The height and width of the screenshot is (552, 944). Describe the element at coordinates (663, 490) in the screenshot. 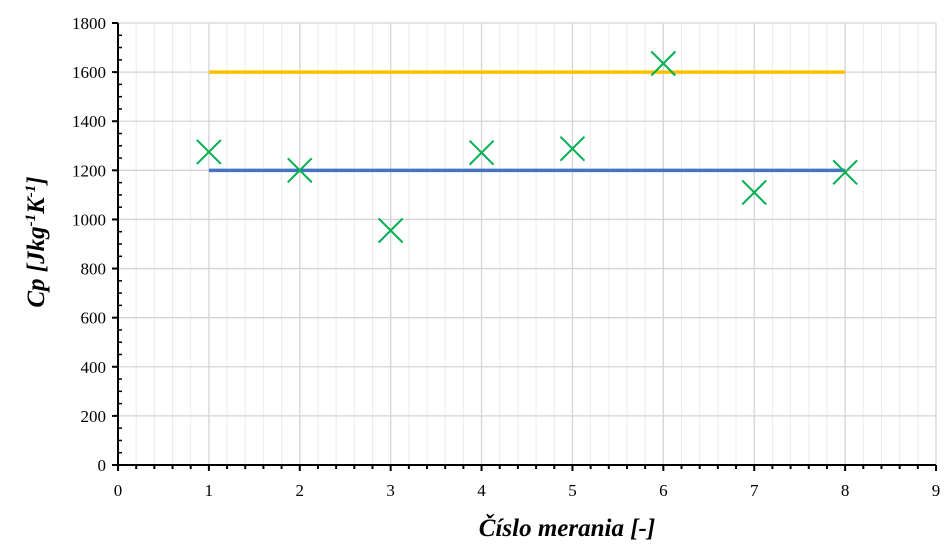

I see `x-tick-label: 6` at that location.